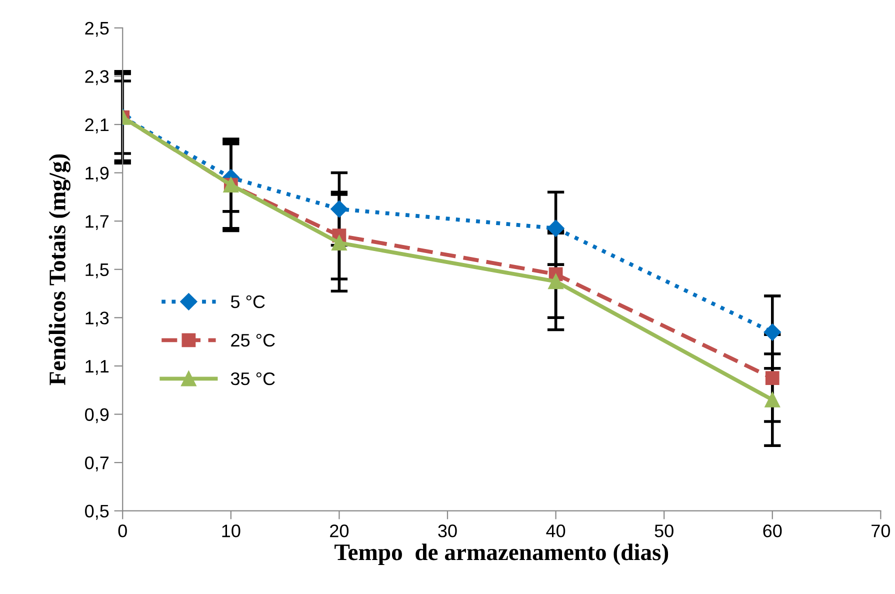 The image size is (895, 594). I want to click on x-tick-label: 50, so click(664, 531).